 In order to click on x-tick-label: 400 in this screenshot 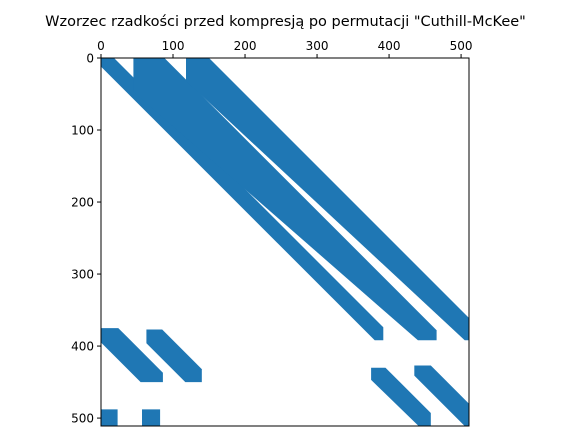, I will do `click(389, 46)`.